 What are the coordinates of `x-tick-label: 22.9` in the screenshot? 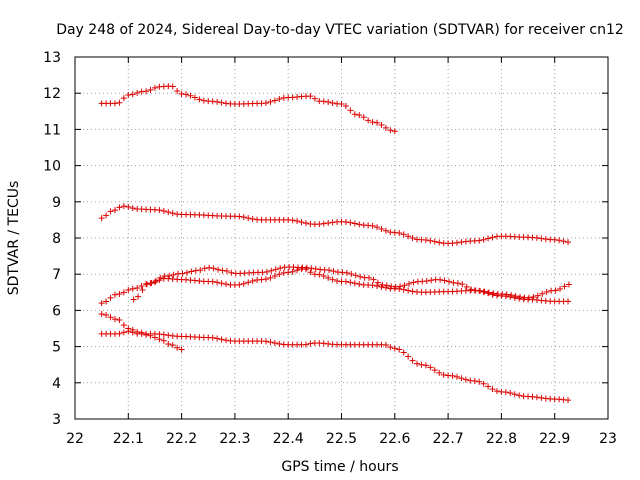 It's located at (554, 439).